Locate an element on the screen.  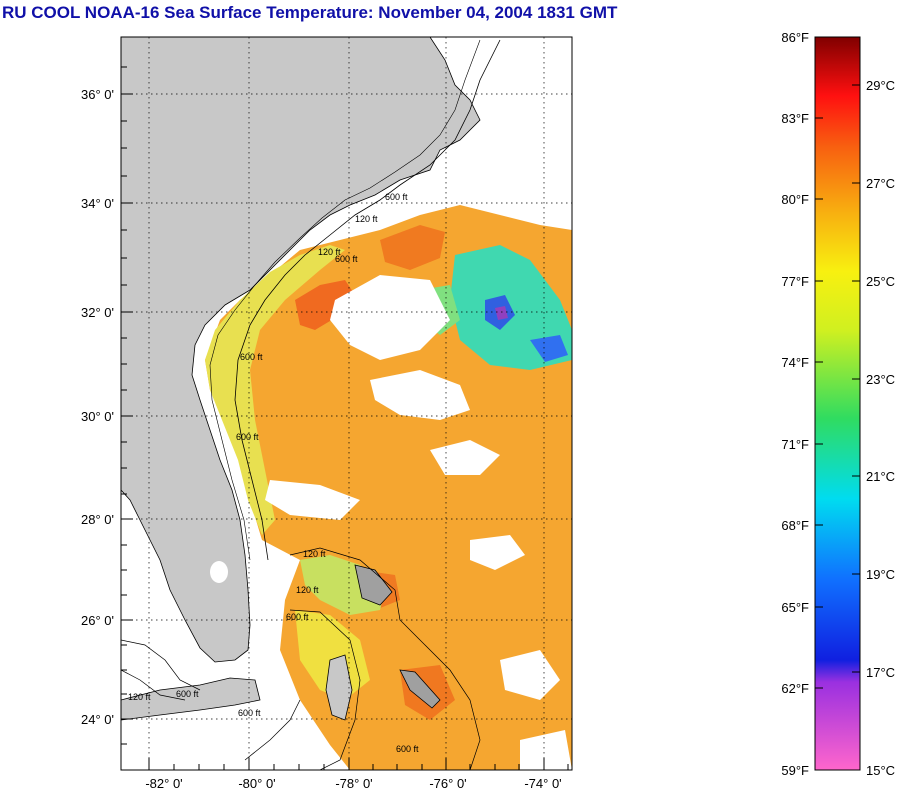
sst-patch-red-a is located at coordinates (325, 305).